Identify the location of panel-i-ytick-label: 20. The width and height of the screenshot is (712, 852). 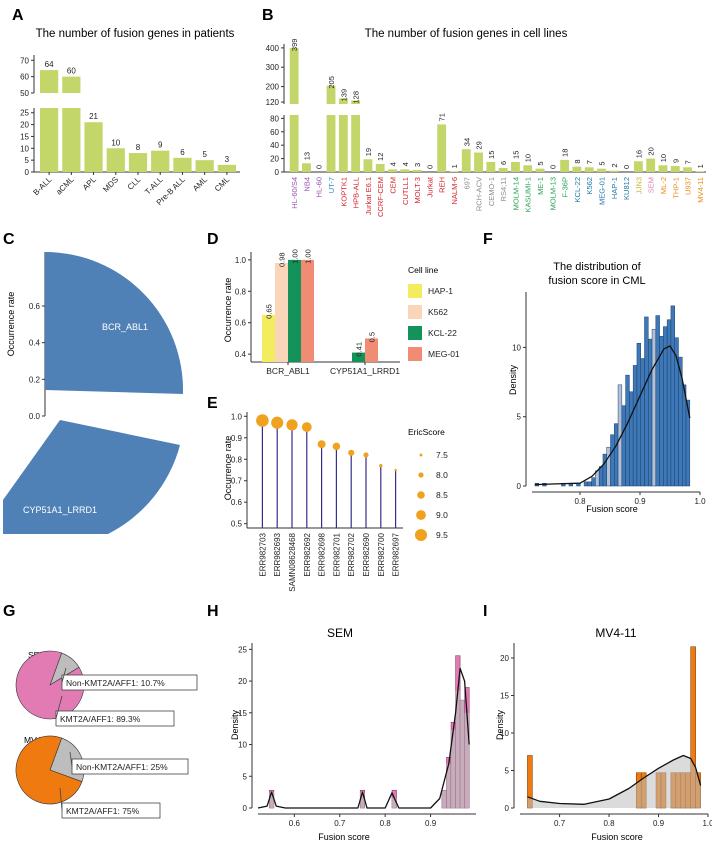
(504, 658).